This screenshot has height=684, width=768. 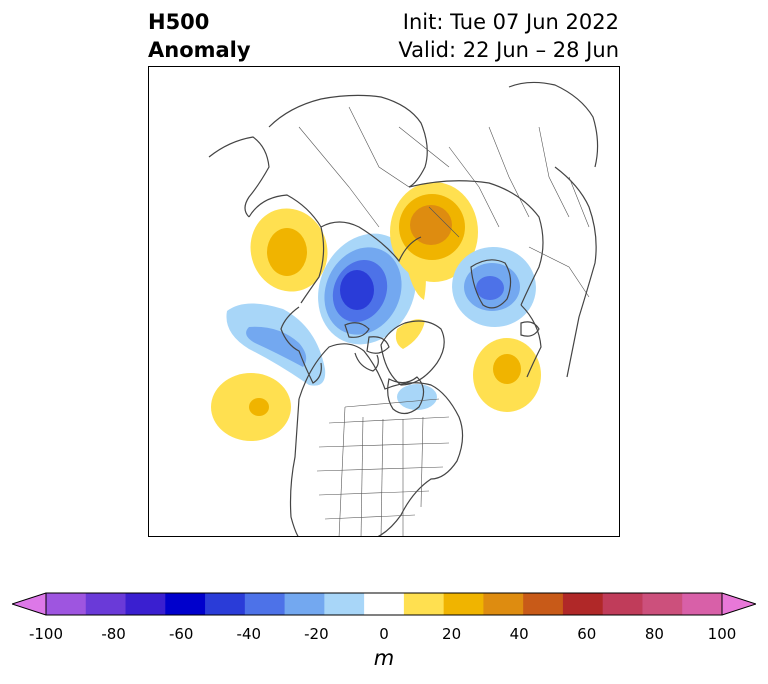 I want to click on colorbar-tick-label: 20, so click(x=452, y=634).